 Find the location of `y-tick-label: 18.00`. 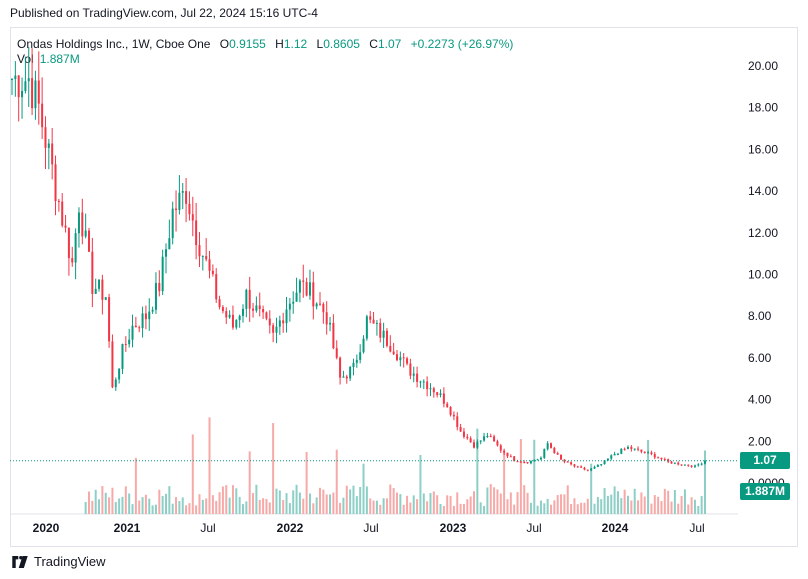

y-tick-label: 18.00 is located at coordinates (763, 108).